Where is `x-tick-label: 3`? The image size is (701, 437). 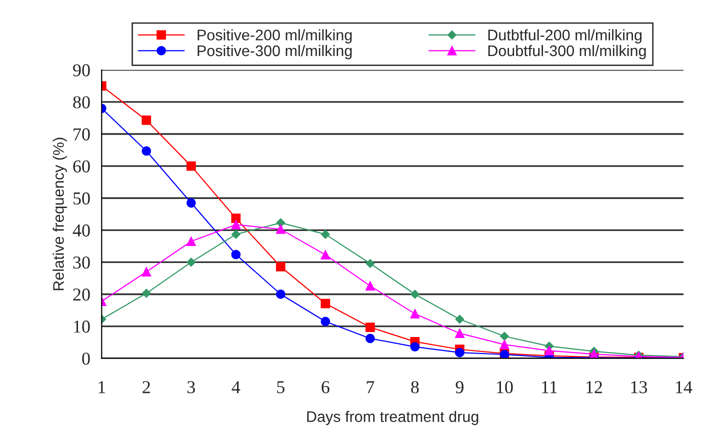
x-tick-label: 3 is located at coordinates (191, 387).